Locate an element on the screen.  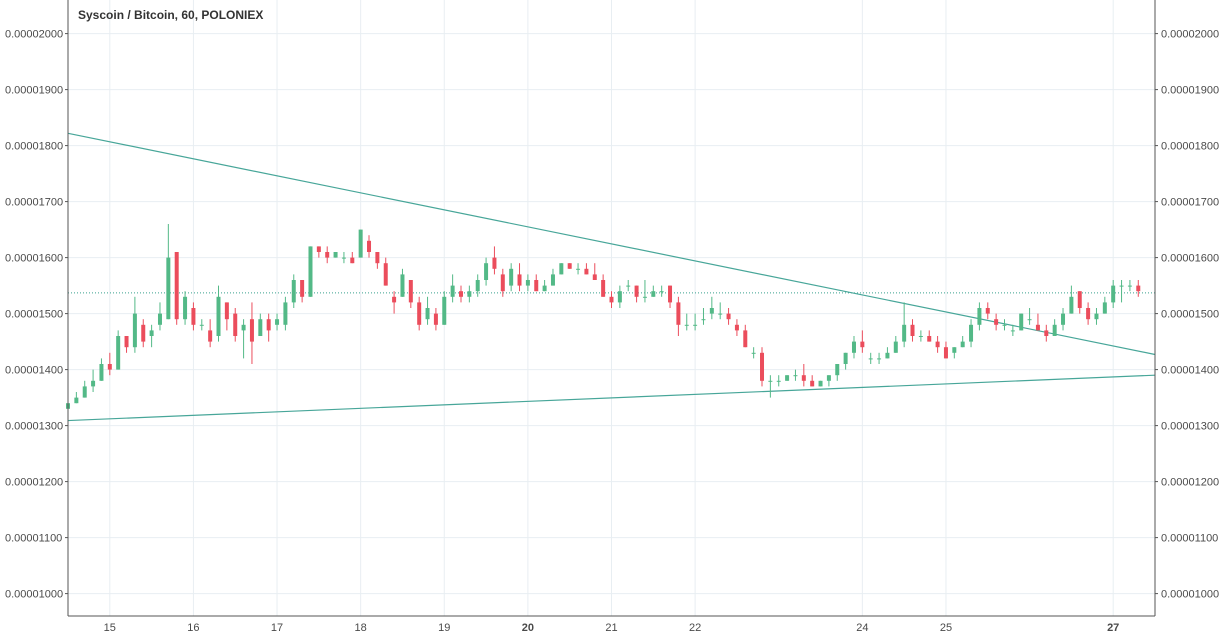
y-tick-label-right: 0.00001400 is located at coordinates (1190, 371).